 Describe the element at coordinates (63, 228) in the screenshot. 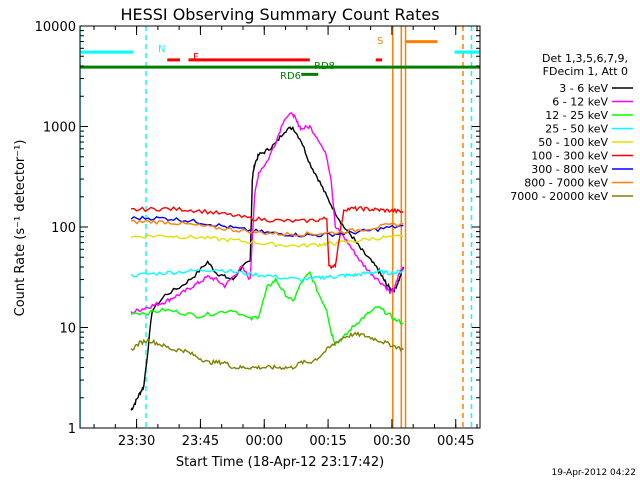

I see `y-tick-label-2: 100` at that location.